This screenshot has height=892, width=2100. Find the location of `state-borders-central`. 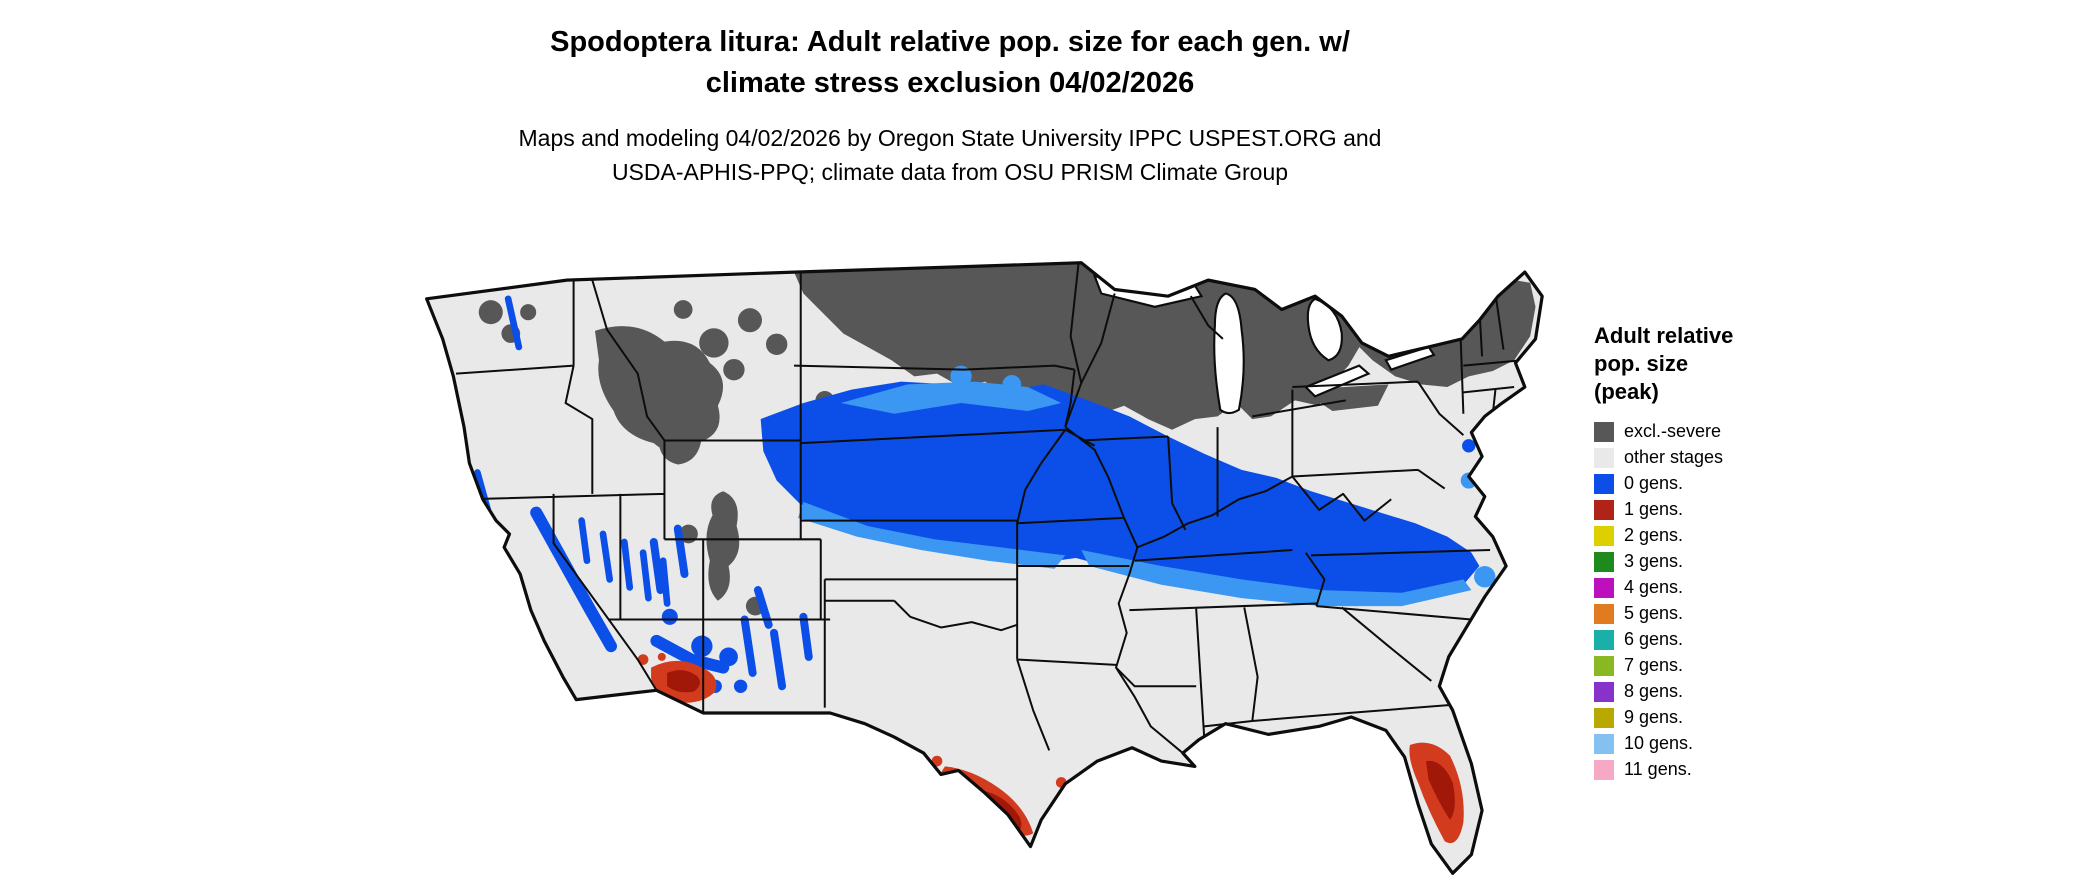

state-borders-central is located at coordinates (1070, 508).